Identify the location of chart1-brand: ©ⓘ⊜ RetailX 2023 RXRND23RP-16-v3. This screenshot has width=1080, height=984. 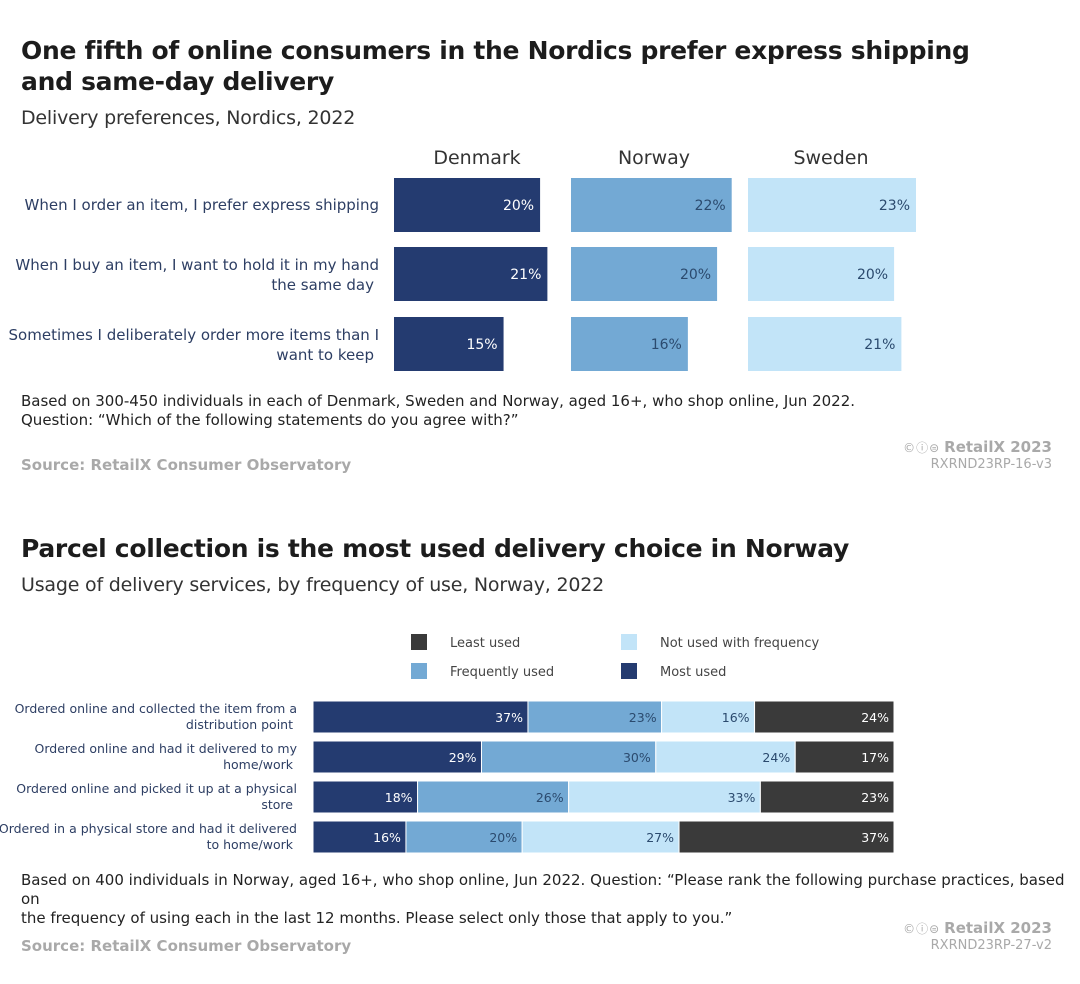
(977, 455).